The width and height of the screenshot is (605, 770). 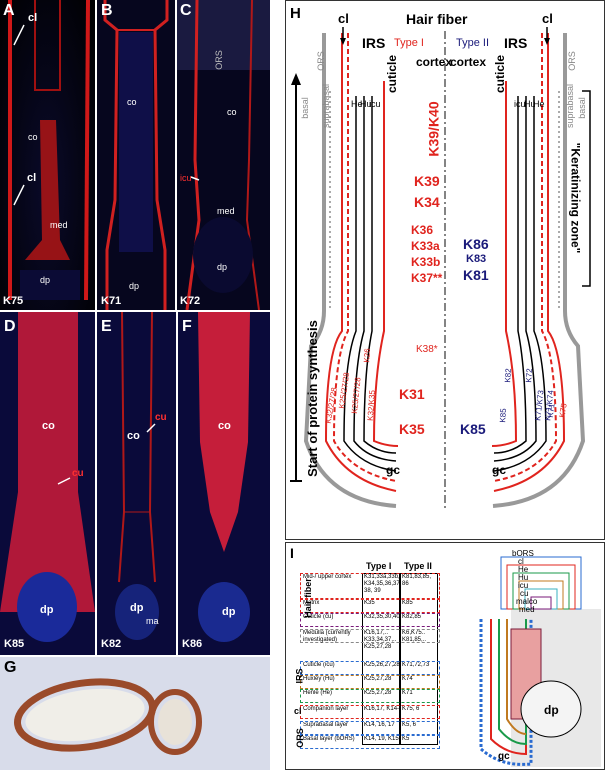 What do you see at coordinates (523, 569) in the screenshot?
I see `schem-label: He` at bounding box center [523, 569].